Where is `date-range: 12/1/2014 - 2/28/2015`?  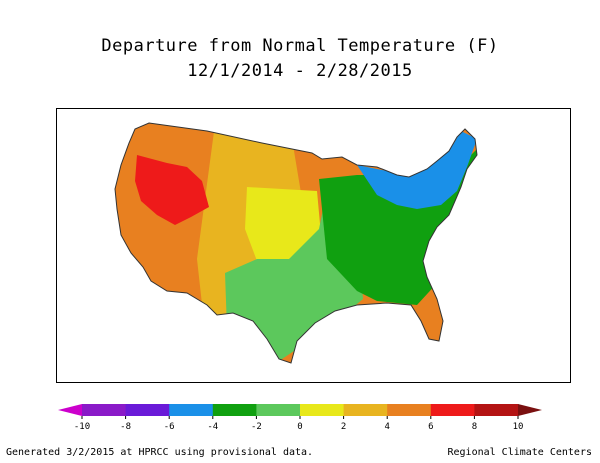 date-range: 12/1/2014 - 2/28/2015 is located at coordinates (300, 71).